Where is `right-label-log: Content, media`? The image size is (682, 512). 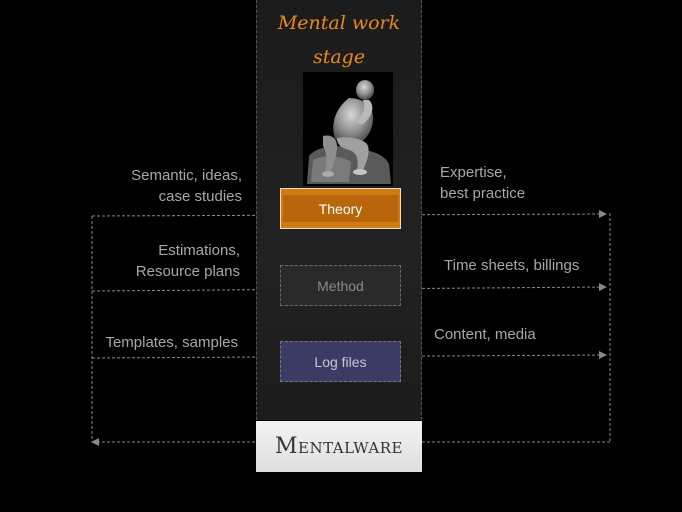
right-label-log: Content, media is located at coordinates (485, 334).